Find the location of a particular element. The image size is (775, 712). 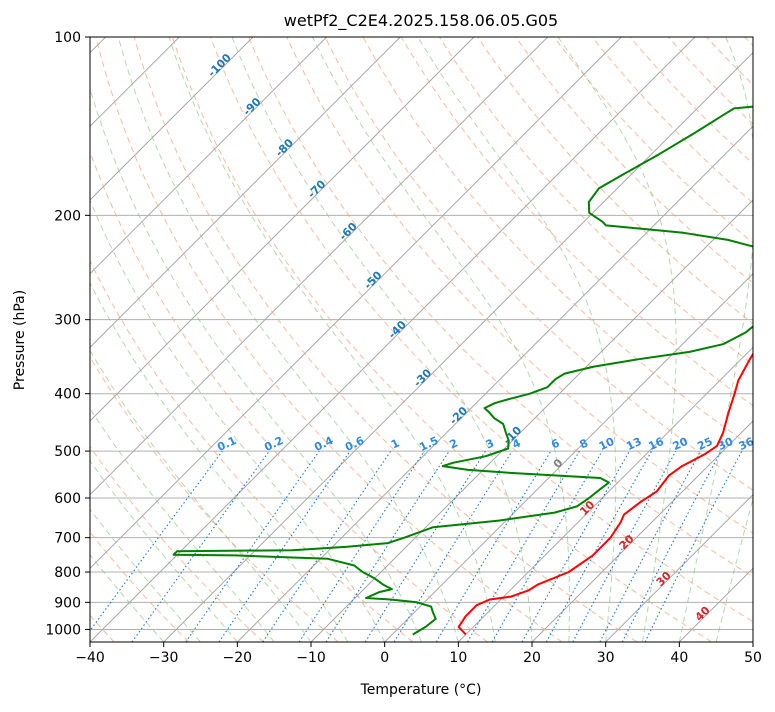

x-tick-label: −30 is located at coordinates (164, 658).